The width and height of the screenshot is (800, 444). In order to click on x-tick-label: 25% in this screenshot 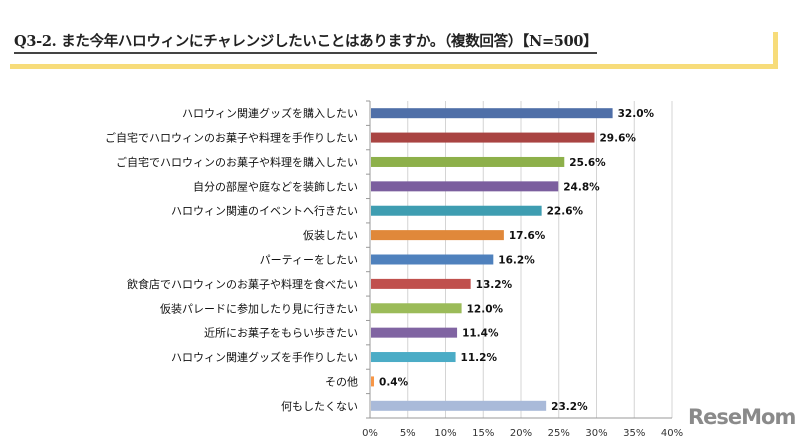, I will do `click(559, 433)`.